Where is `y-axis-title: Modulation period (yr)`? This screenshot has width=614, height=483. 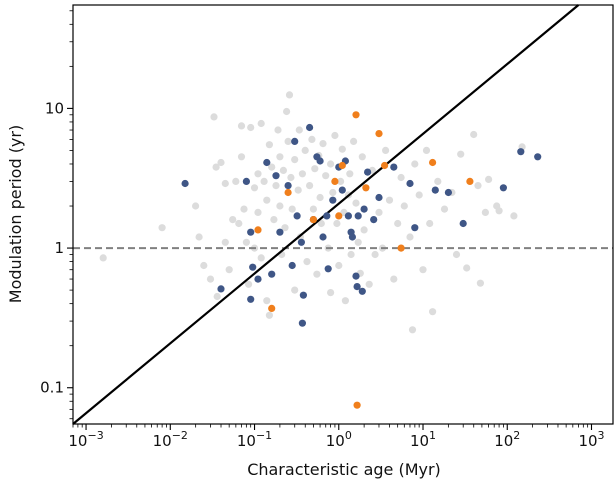
y-axis-title: Modulation period (yr) is located at coordinates (15, 214).